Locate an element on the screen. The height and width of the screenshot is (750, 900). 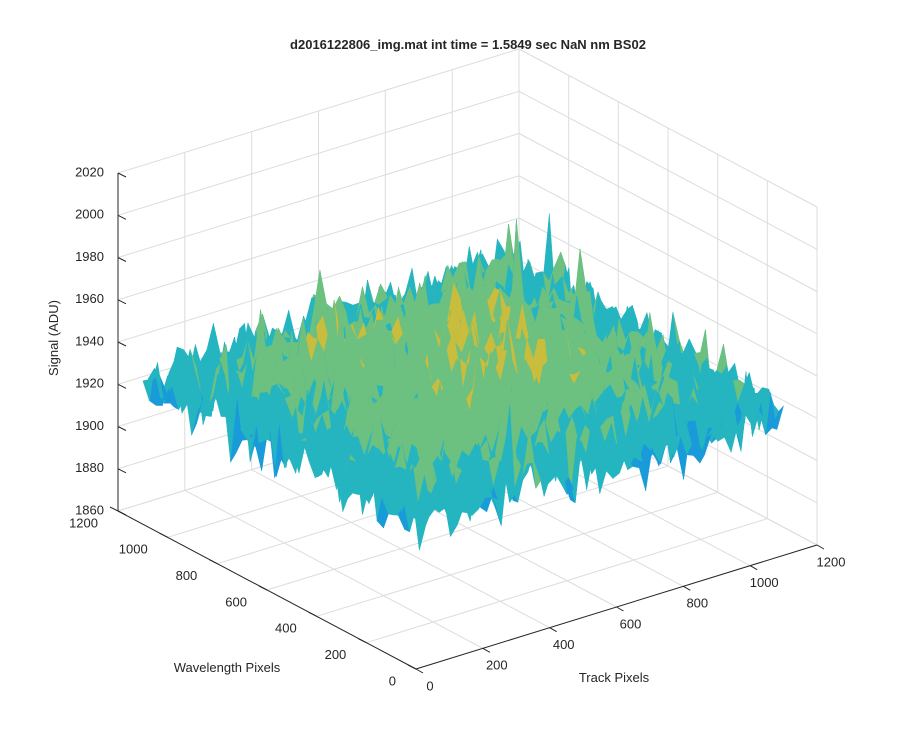
x-axis-label: Track Pixels is located at coordinates (614, 677).